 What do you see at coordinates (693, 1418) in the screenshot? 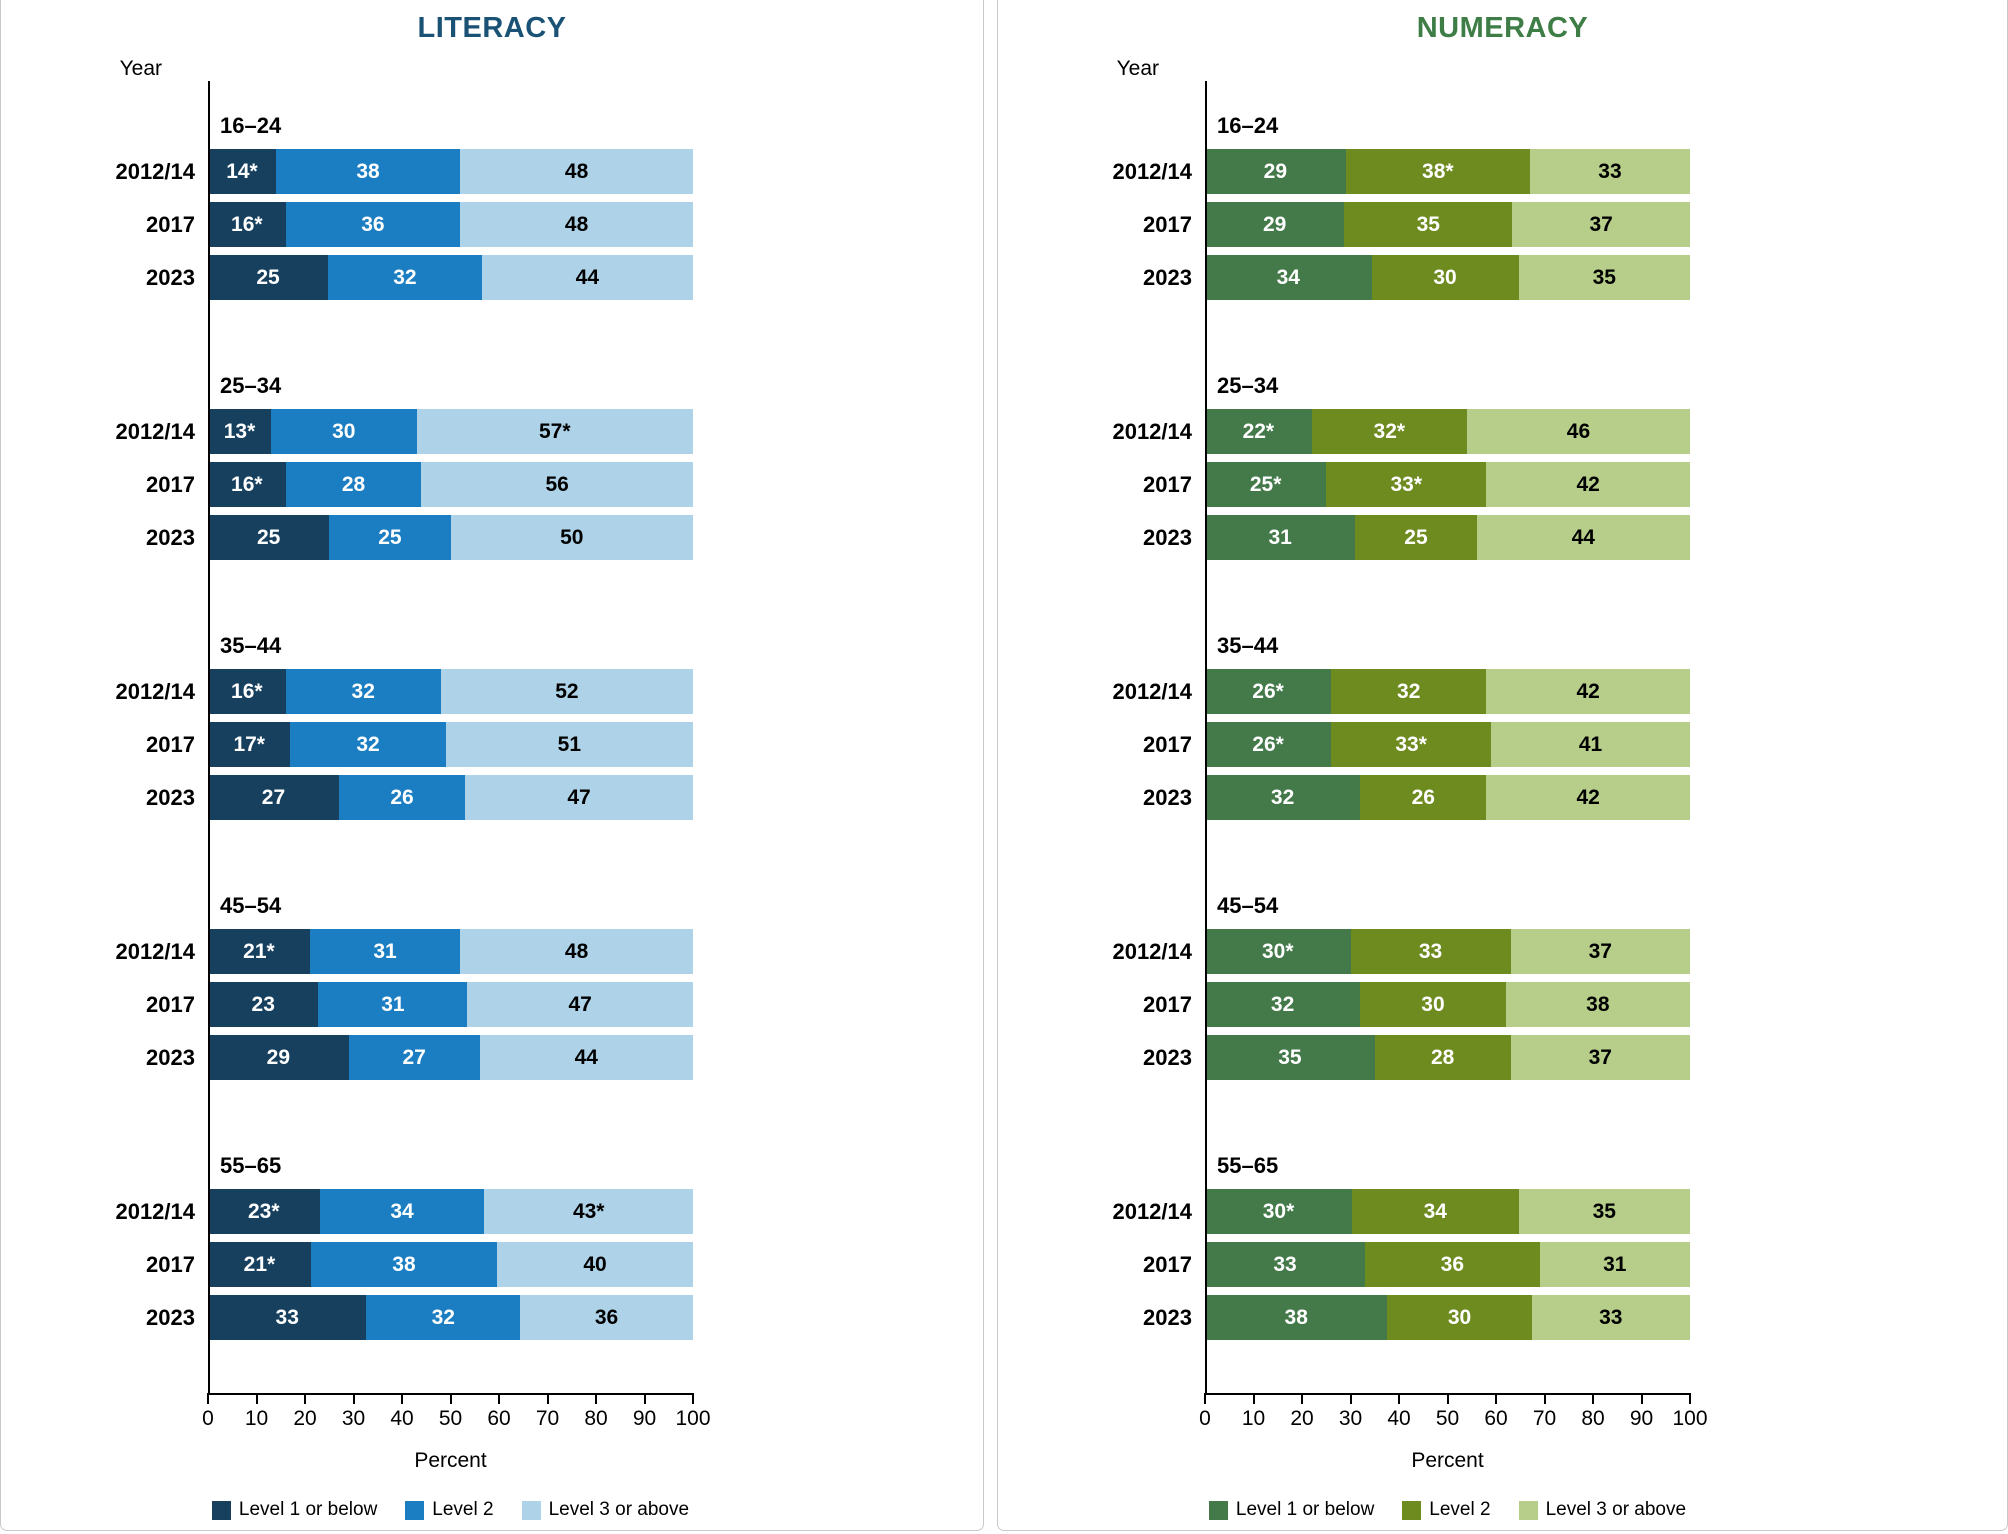
I see `x-axis-tick-label: 100` at bounding box center [693, 1418].